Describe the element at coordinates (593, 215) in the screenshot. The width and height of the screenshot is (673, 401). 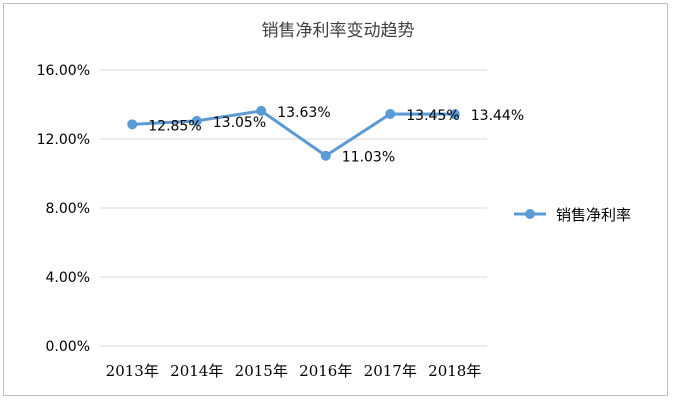
I see `legend-label: 销售净利率` at that location.